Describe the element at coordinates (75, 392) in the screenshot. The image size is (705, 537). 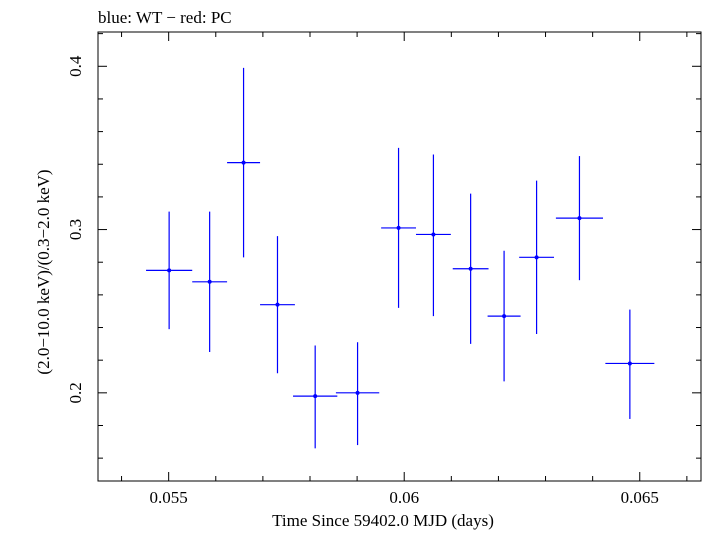
I see `y-tick-label: 0.2` at that location.